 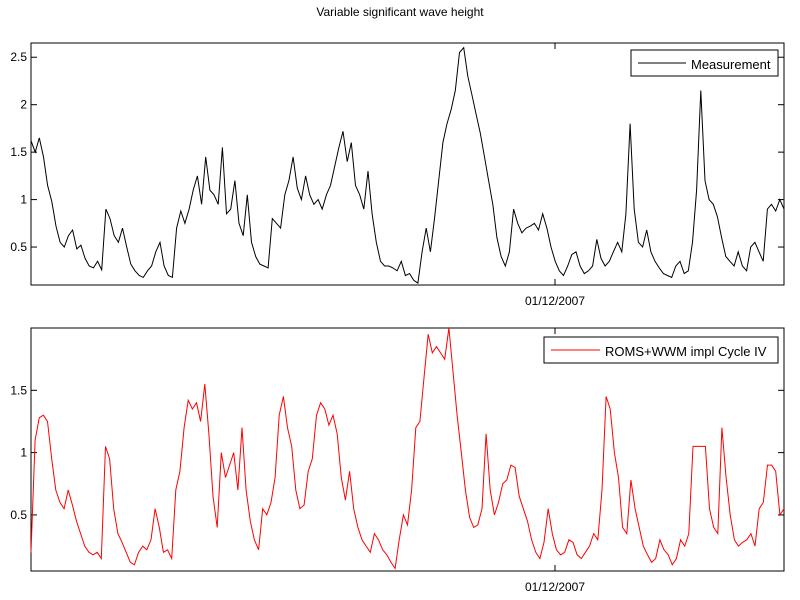 I want to click on bottom-x-tick-label: 01/12/2007, so click(x=555, y=587).